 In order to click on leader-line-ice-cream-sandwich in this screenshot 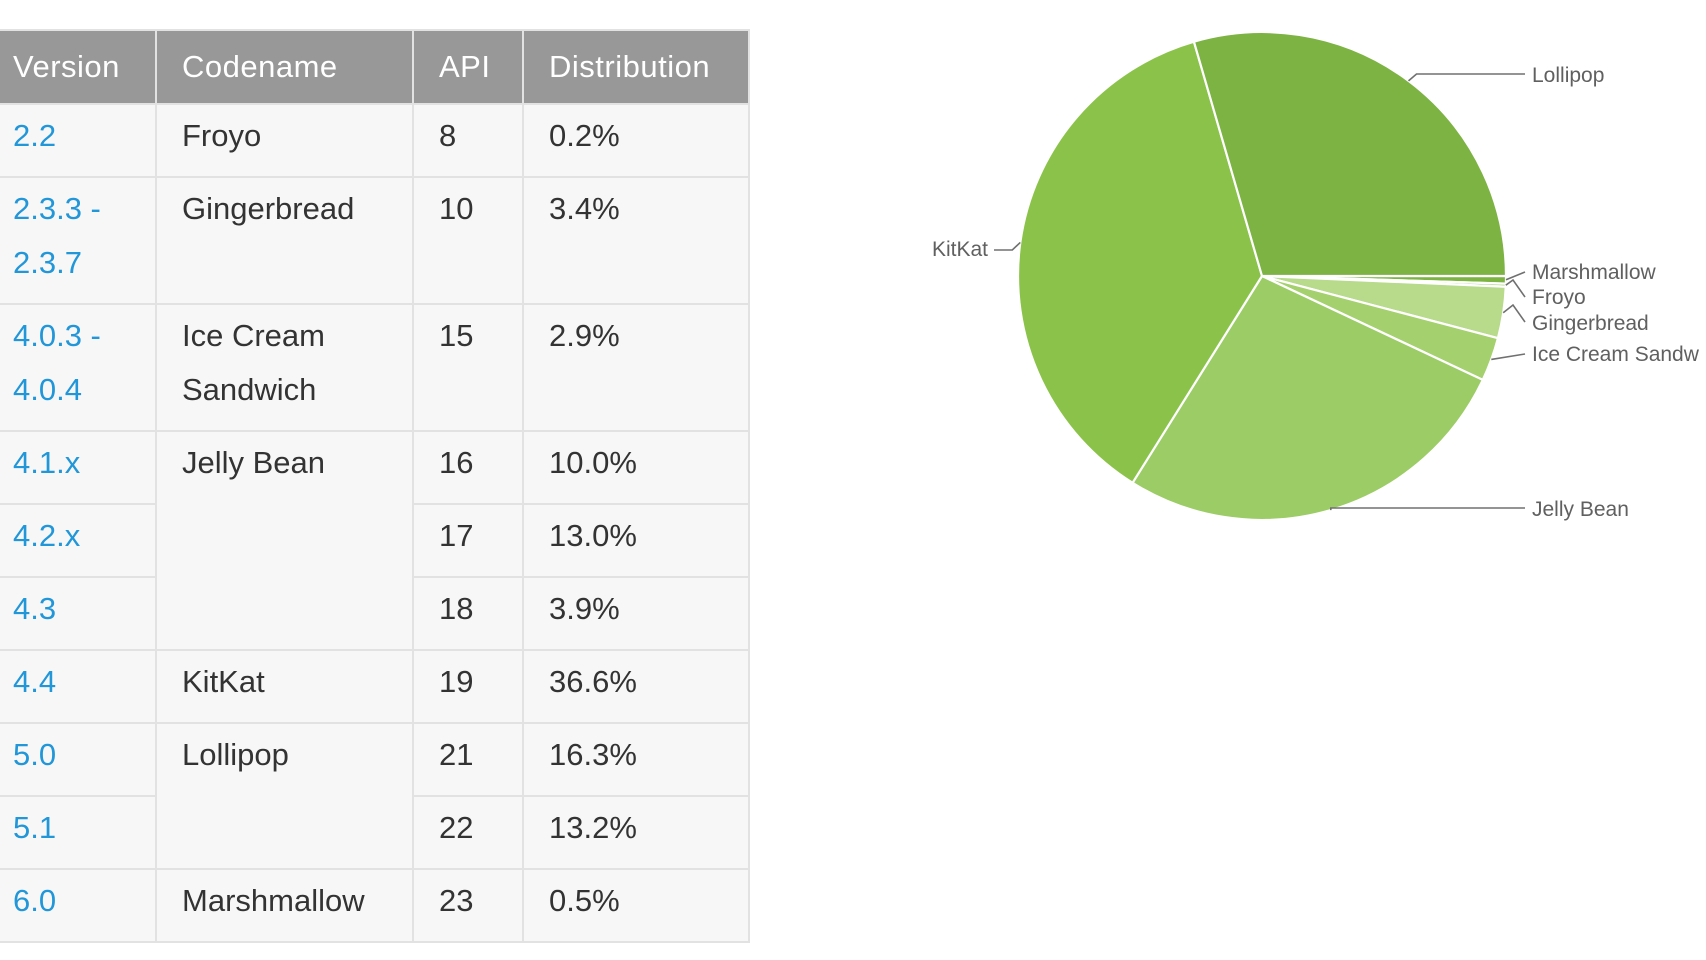, I will do `click(1508, 357)`.